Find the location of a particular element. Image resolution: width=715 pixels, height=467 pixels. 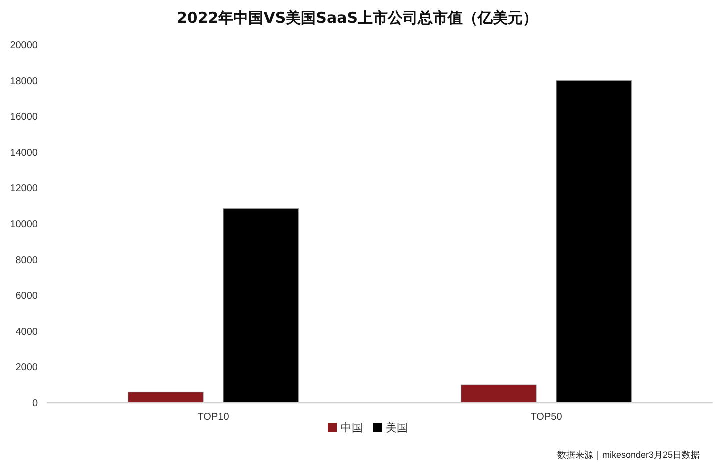

x-tick-label: TOP10 is located at coordinates (214, 417).